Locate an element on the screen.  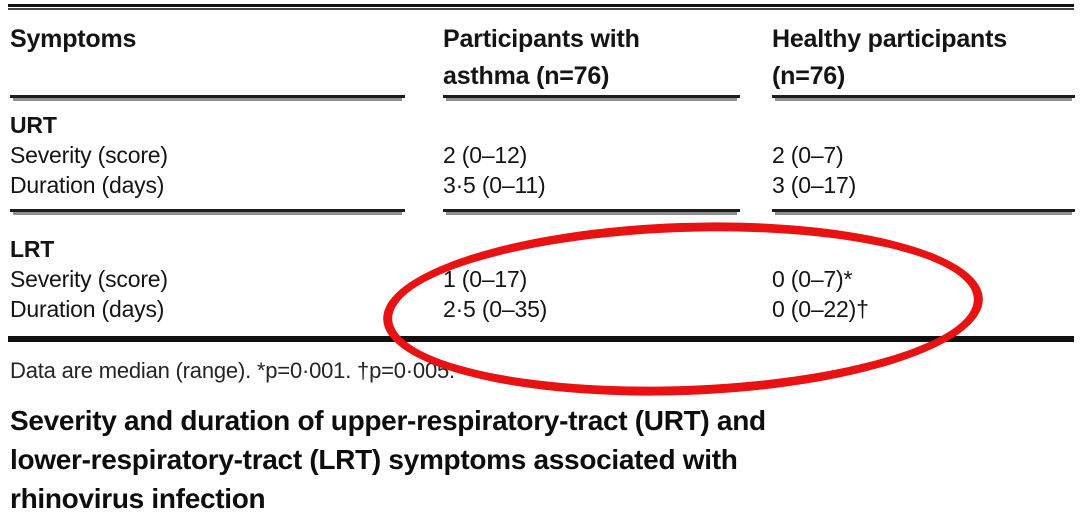
table-bottom-rule is located at coordinates (541, 339).